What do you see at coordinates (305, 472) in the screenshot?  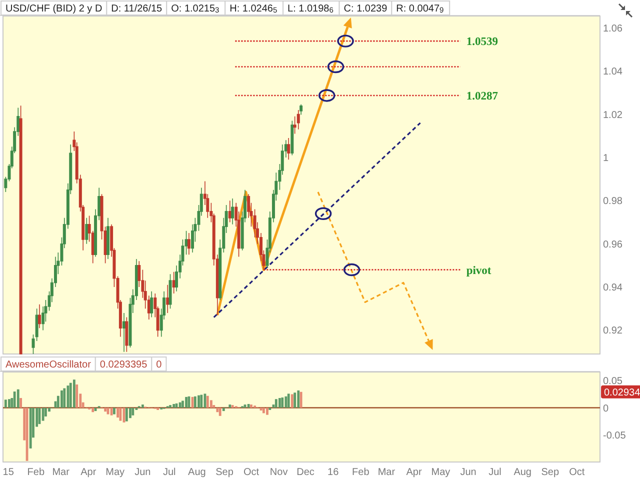 I see `x-tick-label: Dec` at bounding box center [305, 472].